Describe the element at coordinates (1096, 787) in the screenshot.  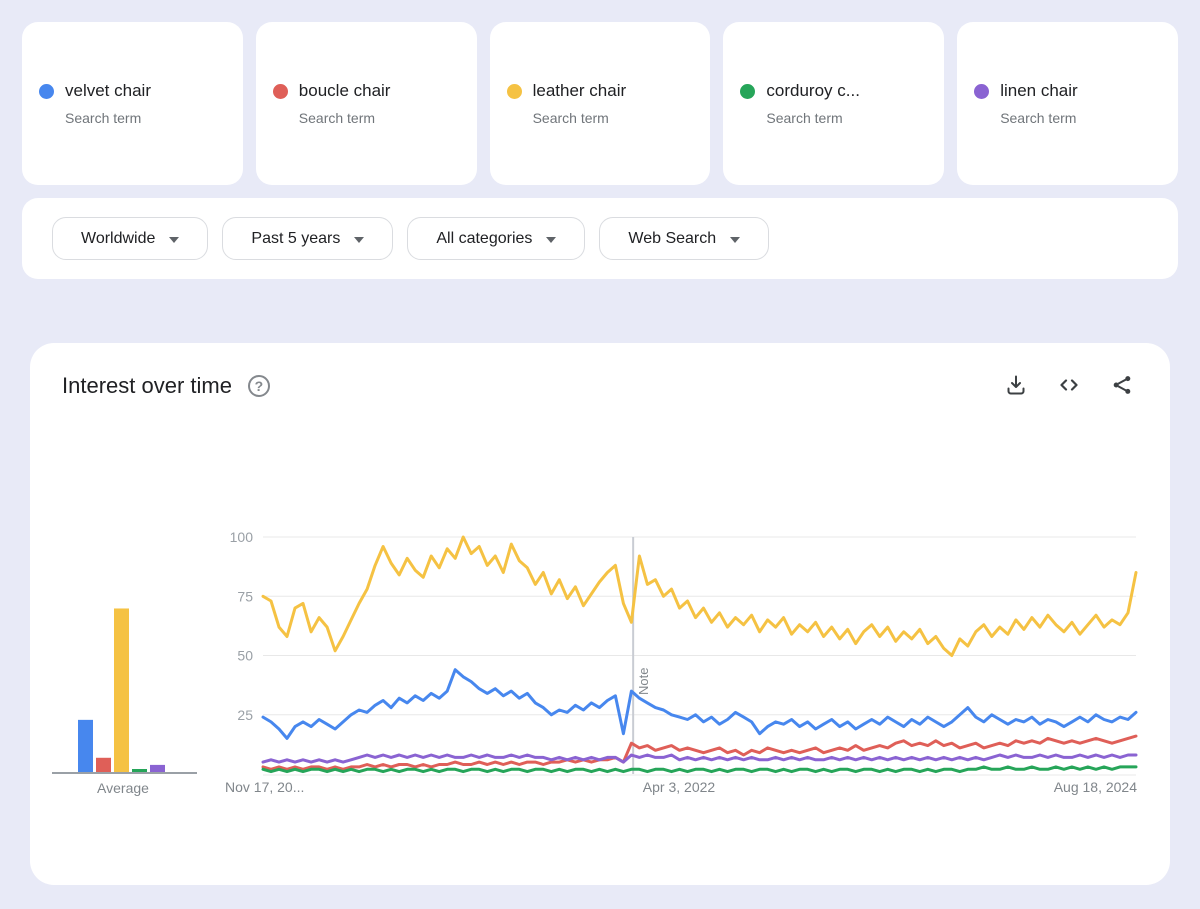
I see `x-axis-label-2: Aug 18, 2024` at that location.